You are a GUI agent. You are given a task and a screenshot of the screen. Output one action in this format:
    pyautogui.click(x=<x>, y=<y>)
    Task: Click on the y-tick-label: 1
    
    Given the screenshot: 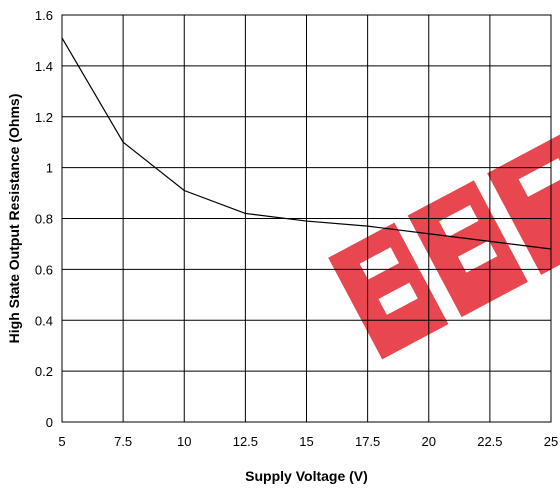 What is the action you would take?
    pyautogui.click(x=49, y=168)
    